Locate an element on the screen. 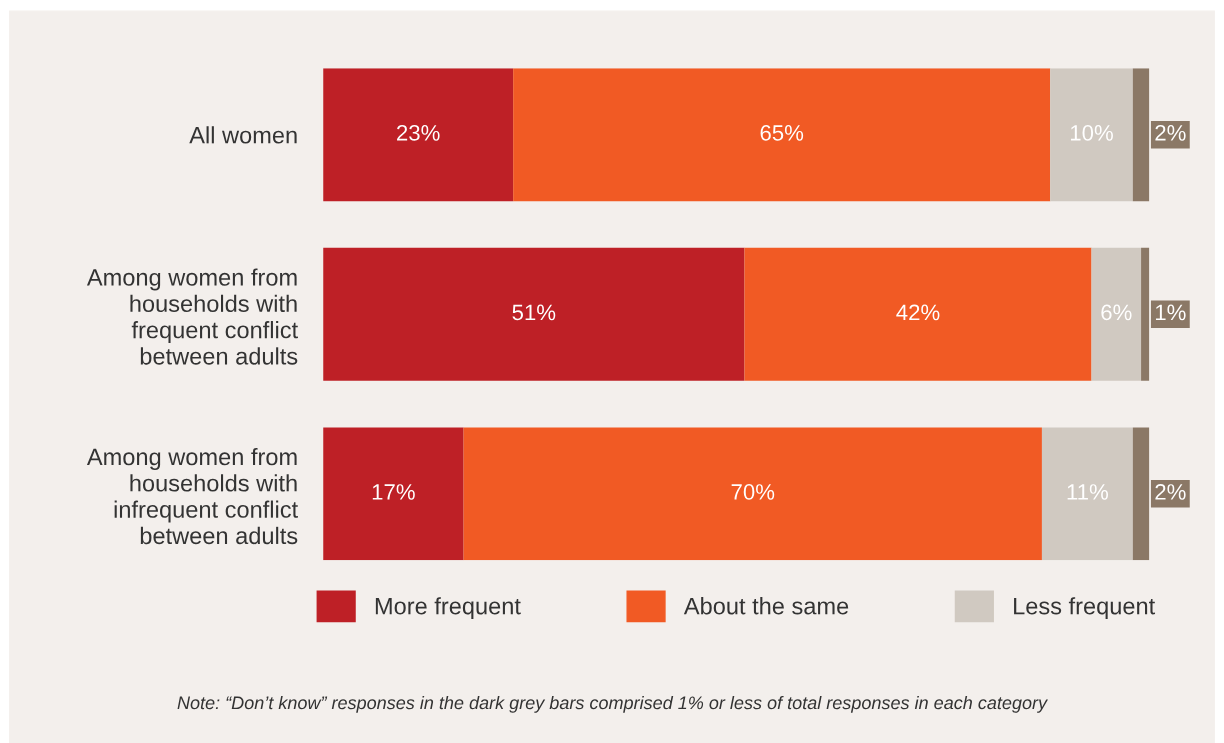  legend-label: Less frequent is located at coordinates (1085, 608).